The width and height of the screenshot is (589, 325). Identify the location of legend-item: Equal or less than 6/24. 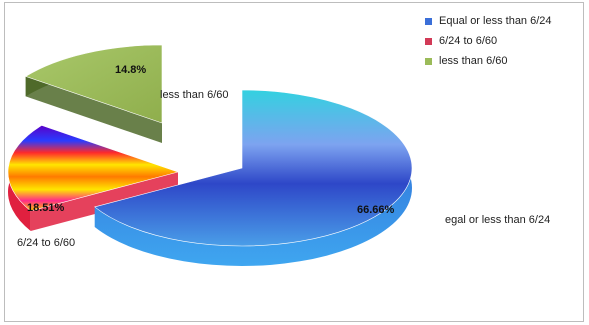
(488, 21).